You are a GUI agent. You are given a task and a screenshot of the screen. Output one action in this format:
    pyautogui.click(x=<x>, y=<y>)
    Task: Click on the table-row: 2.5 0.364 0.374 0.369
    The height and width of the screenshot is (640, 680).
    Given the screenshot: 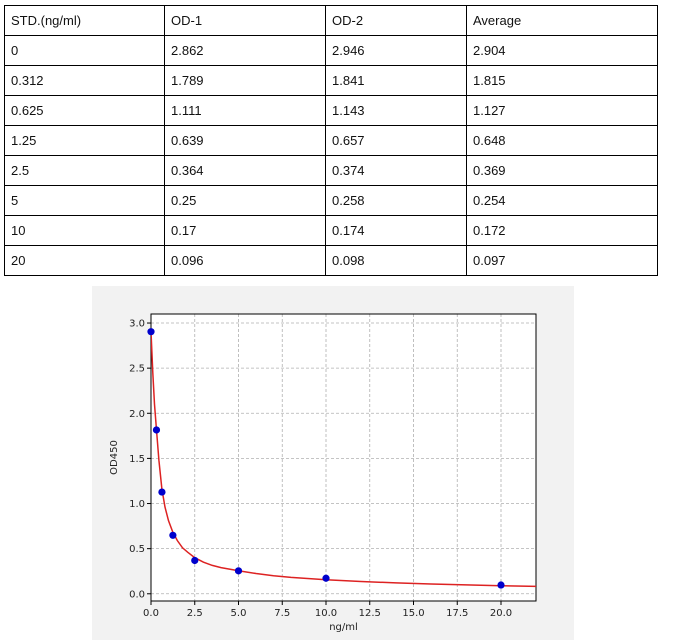 What is the action you would take?
    pyautogui.click(x=331, y=170)
    